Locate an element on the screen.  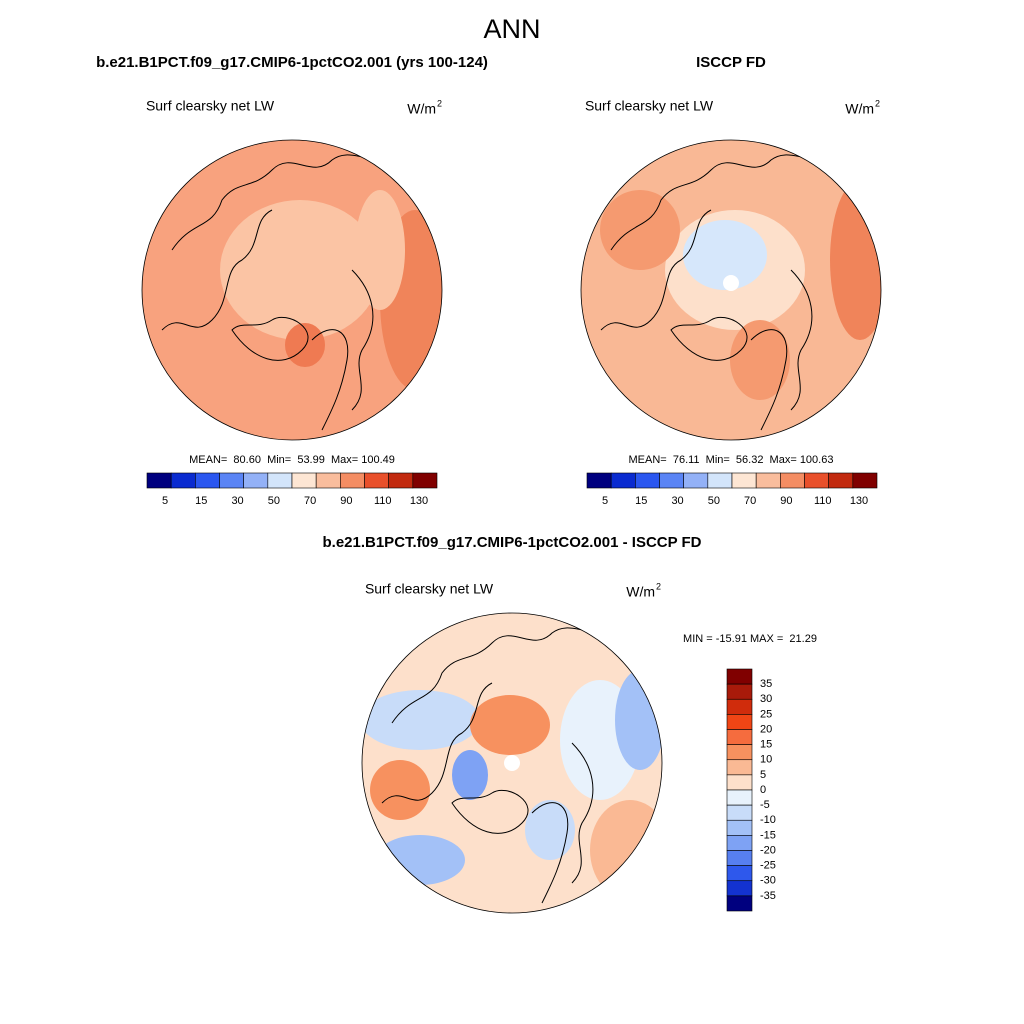
colorbar-label: -5 is located at coordinates (765, 805).